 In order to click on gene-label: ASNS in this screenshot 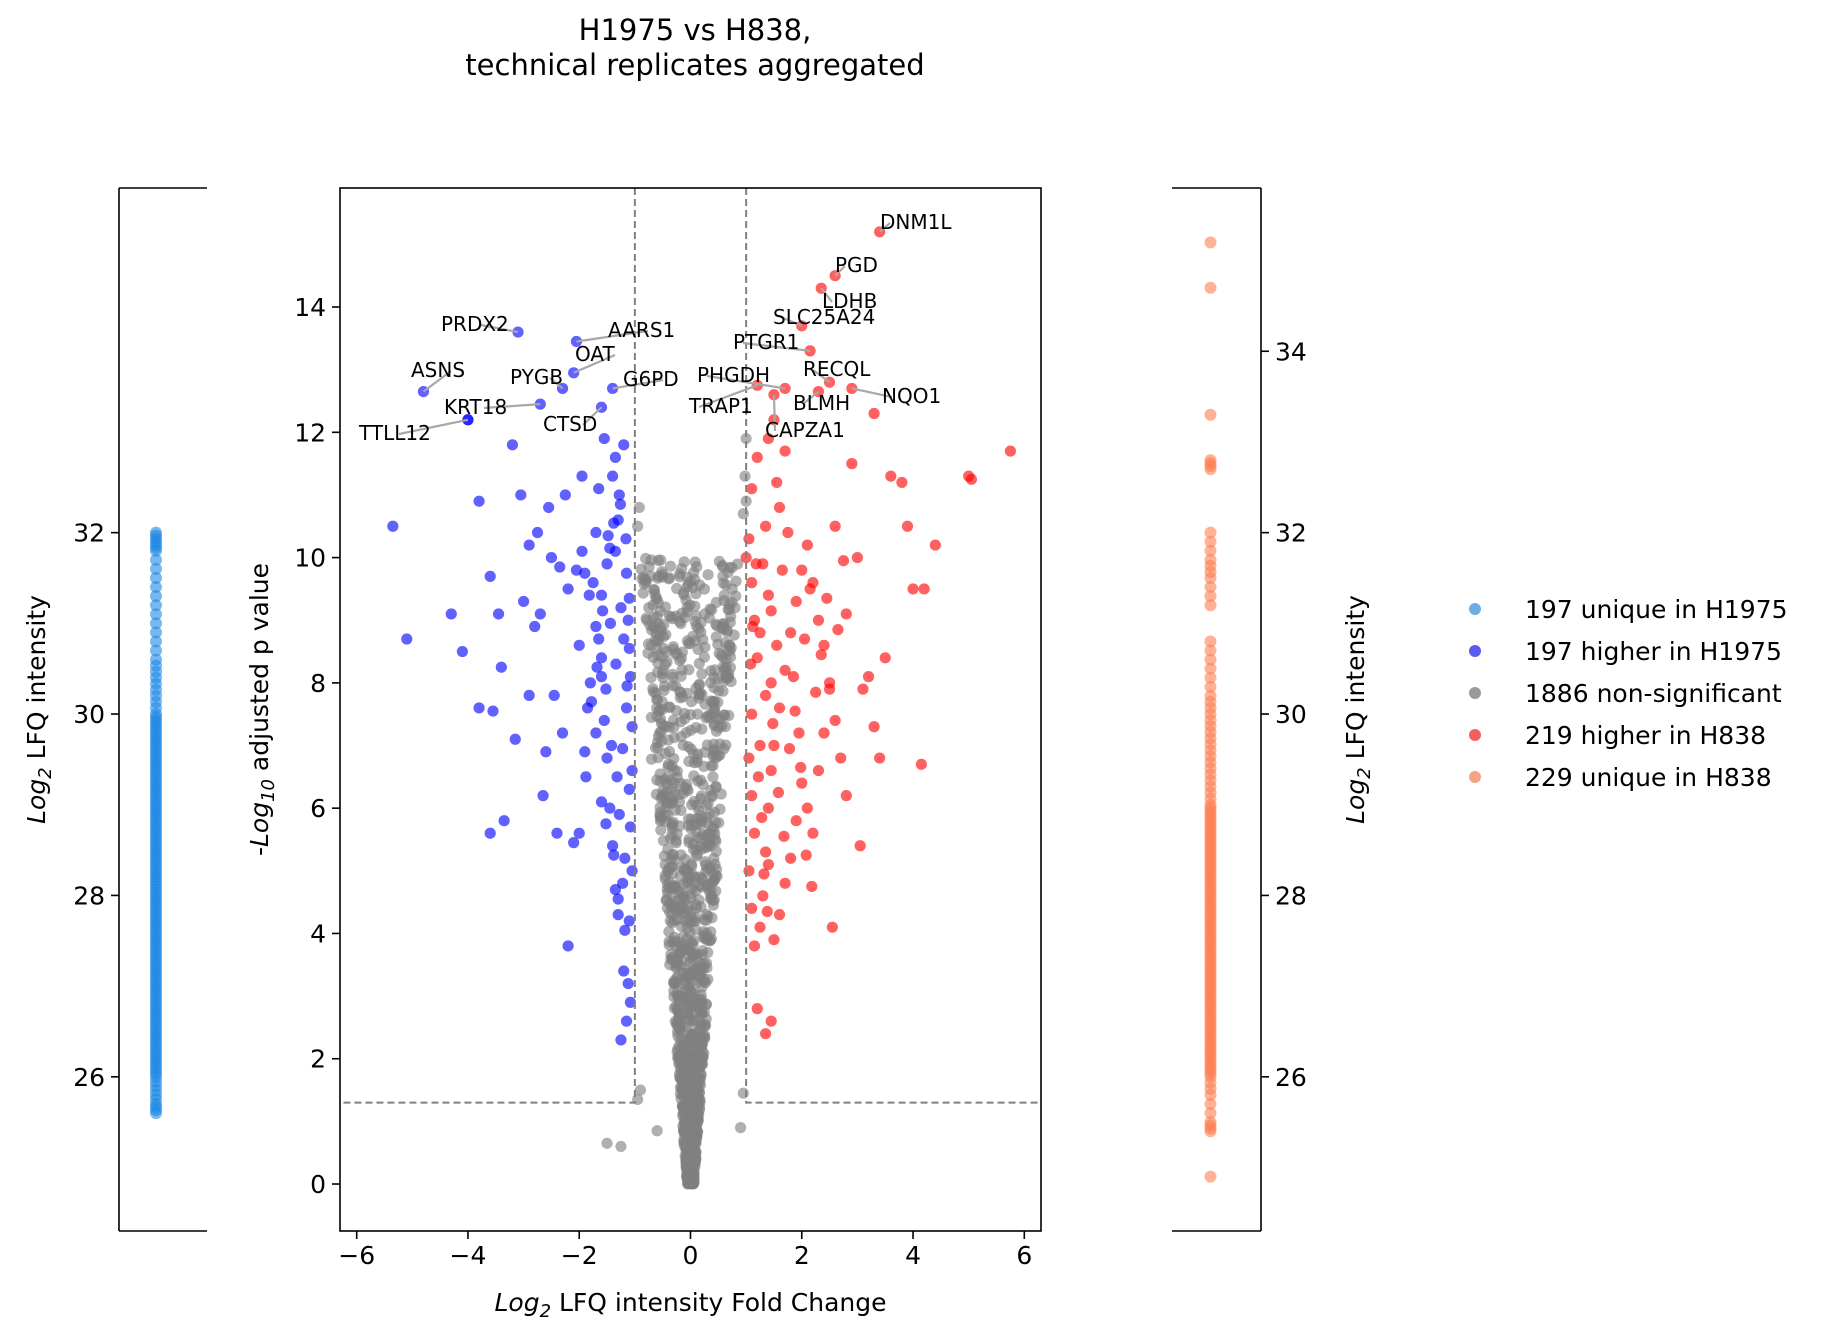, I will do `click(438, 370)`.